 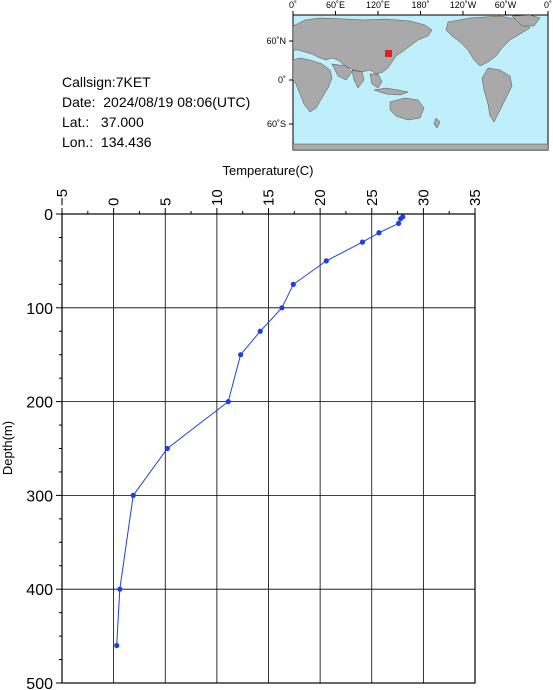 What do you see at coordinates (107, 142) in the screenshot?
I see `longitude-text: Lon.: 134.436` at bounding box center [107, 142].